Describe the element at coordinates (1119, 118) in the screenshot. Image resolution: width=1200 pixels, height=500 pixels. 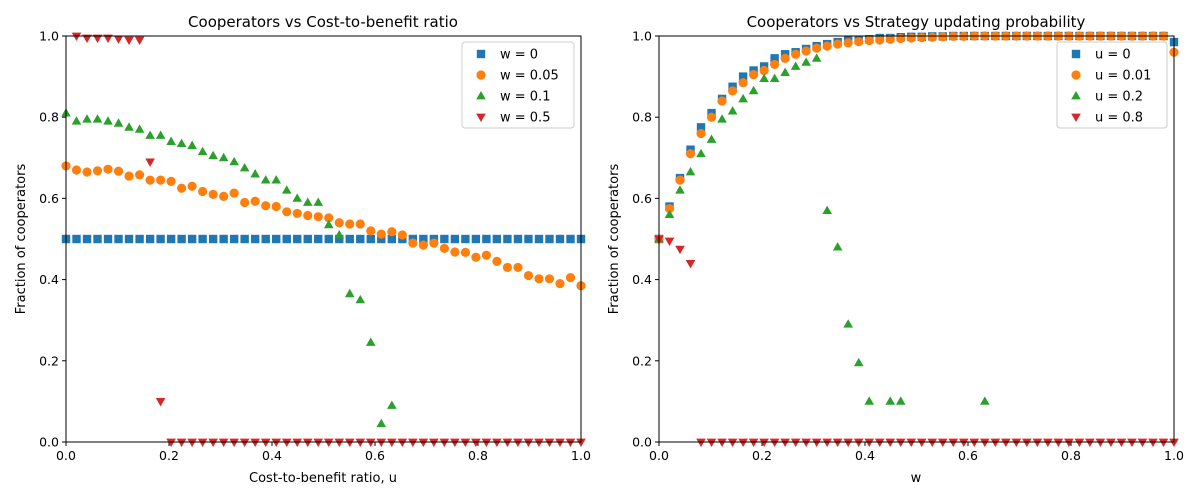
I see `legend-label: u = 0.8` at that location.